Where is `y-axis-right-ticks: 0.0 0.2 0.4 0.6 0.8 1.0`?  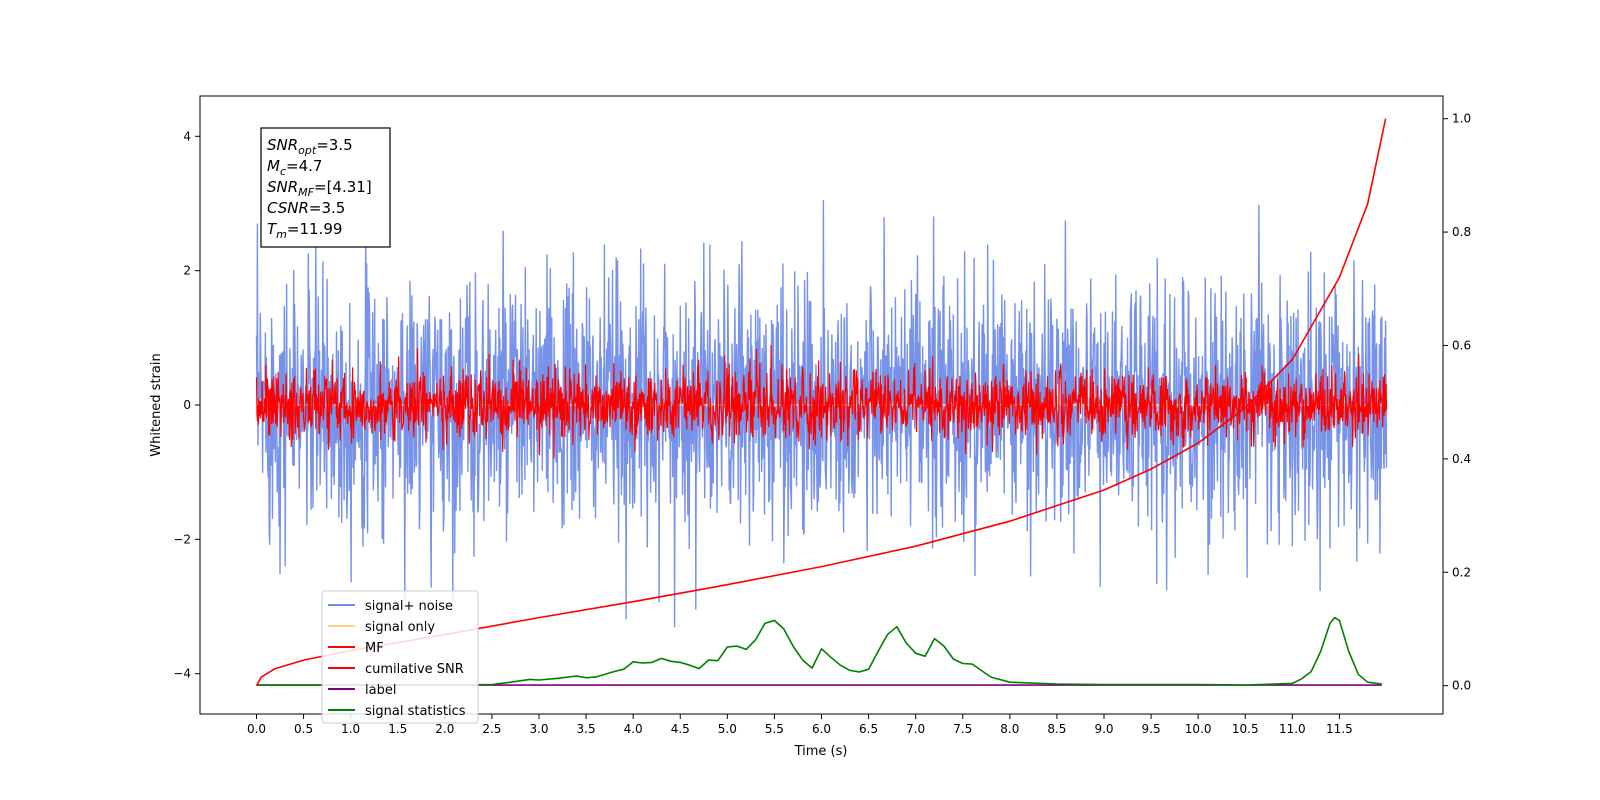
y-axis-right-ticks: 0.0 0.2 0.4 0.6 0.8 1.0 is located at coordinates (1457, 402).